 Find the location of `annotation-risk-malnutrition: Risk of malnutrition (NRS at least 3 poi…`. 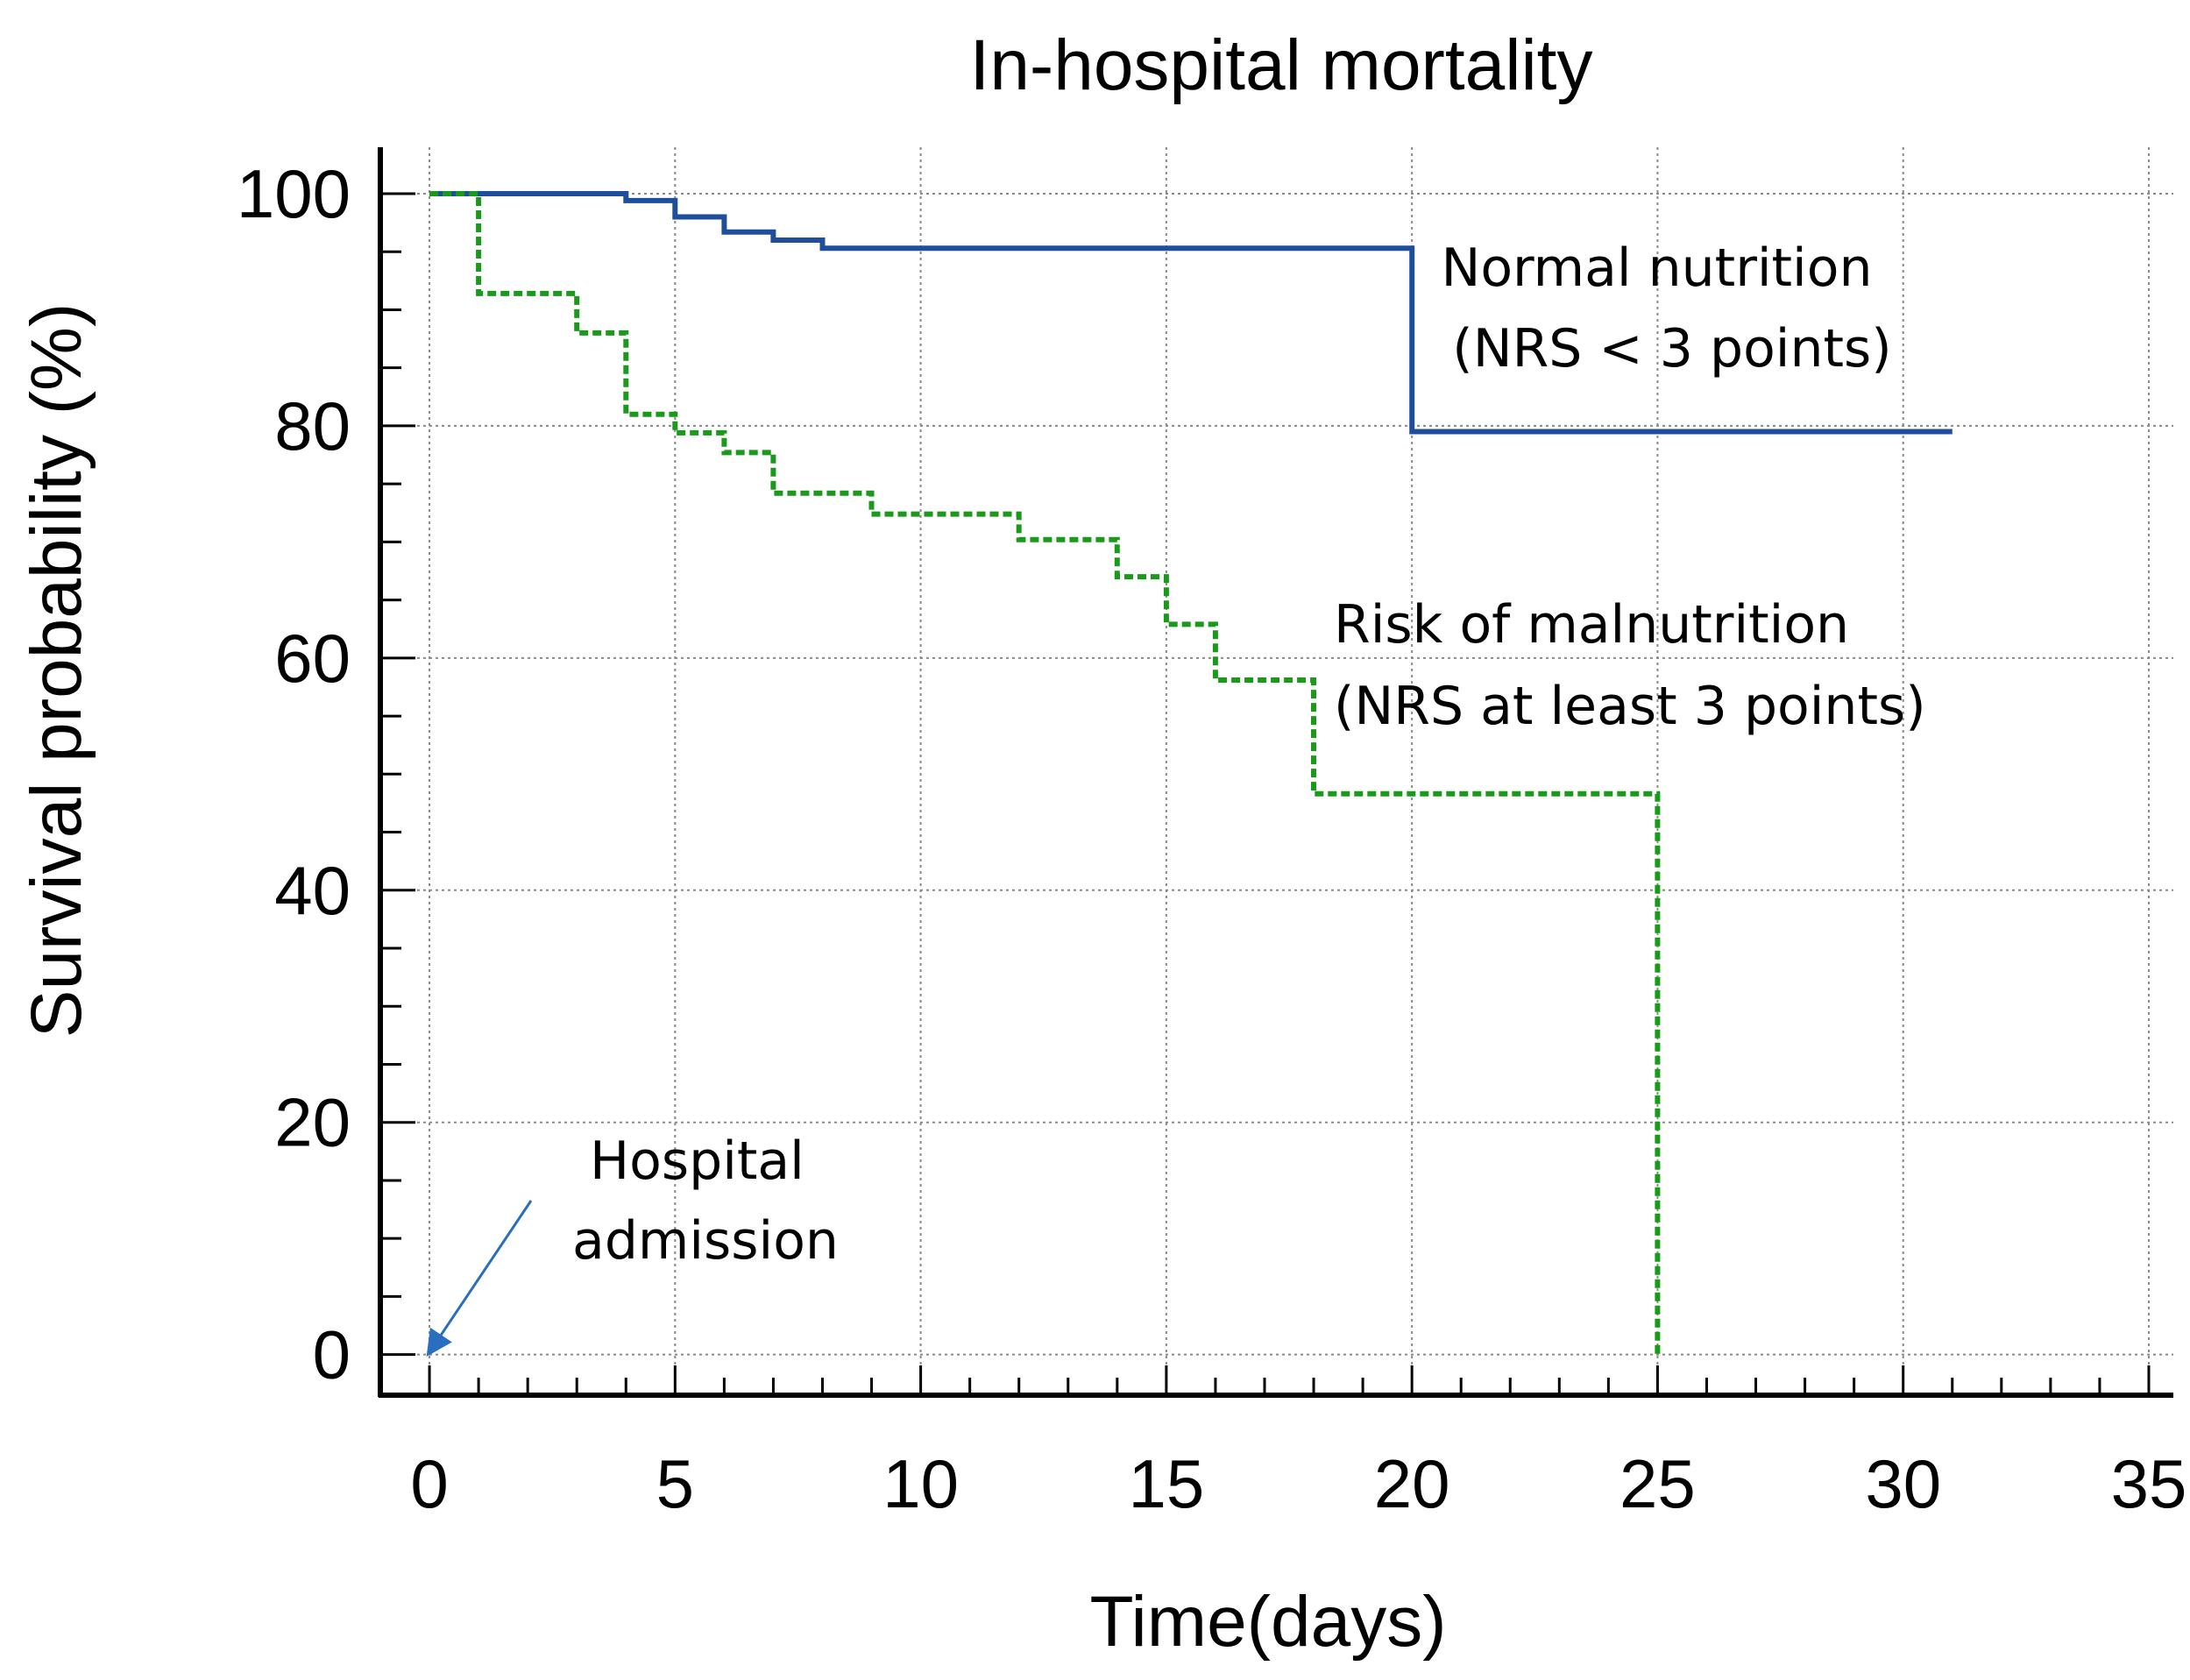

annotation-risk-malnutrition: Risk of malnutrition (NRS at least 3 poi… is located at coordinates (1630, 665).